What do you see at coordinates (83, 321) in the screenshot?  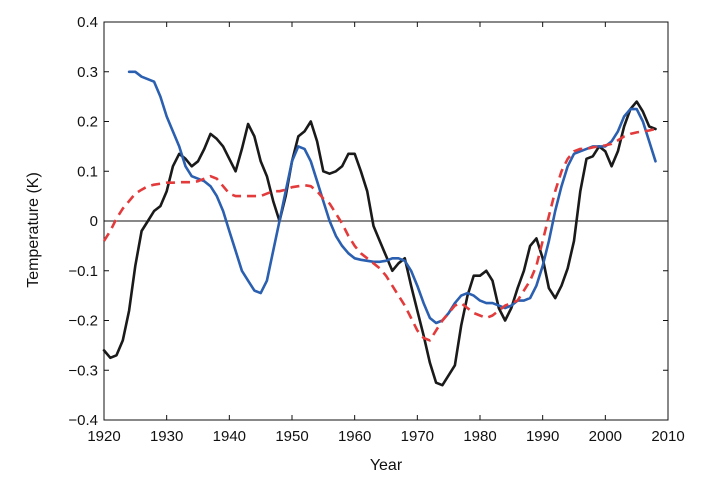 I see `y-tick-label: −0.2` at bounding box center [83, 321].